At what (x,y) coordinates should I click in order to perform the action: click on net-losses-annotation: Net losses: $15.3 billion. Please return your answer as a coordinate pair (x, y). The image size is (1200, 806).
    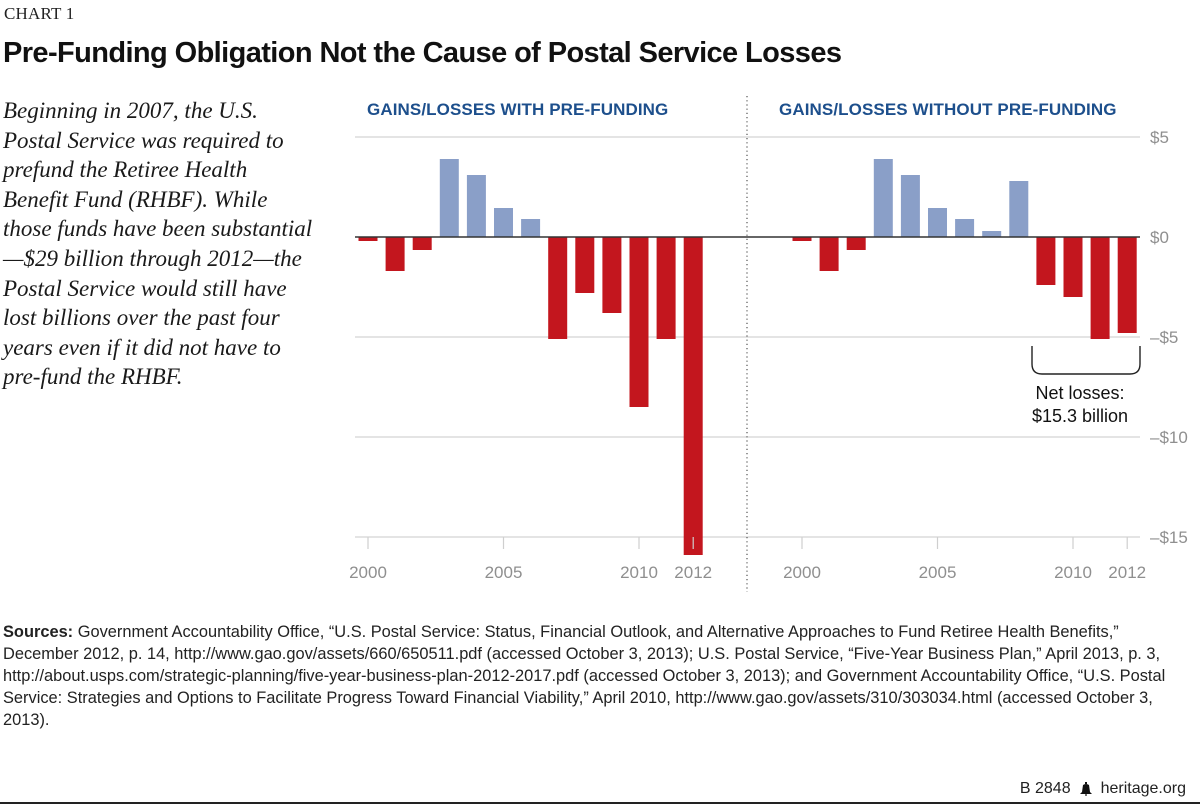
    Looking at the image, I should click on (1080, 405).